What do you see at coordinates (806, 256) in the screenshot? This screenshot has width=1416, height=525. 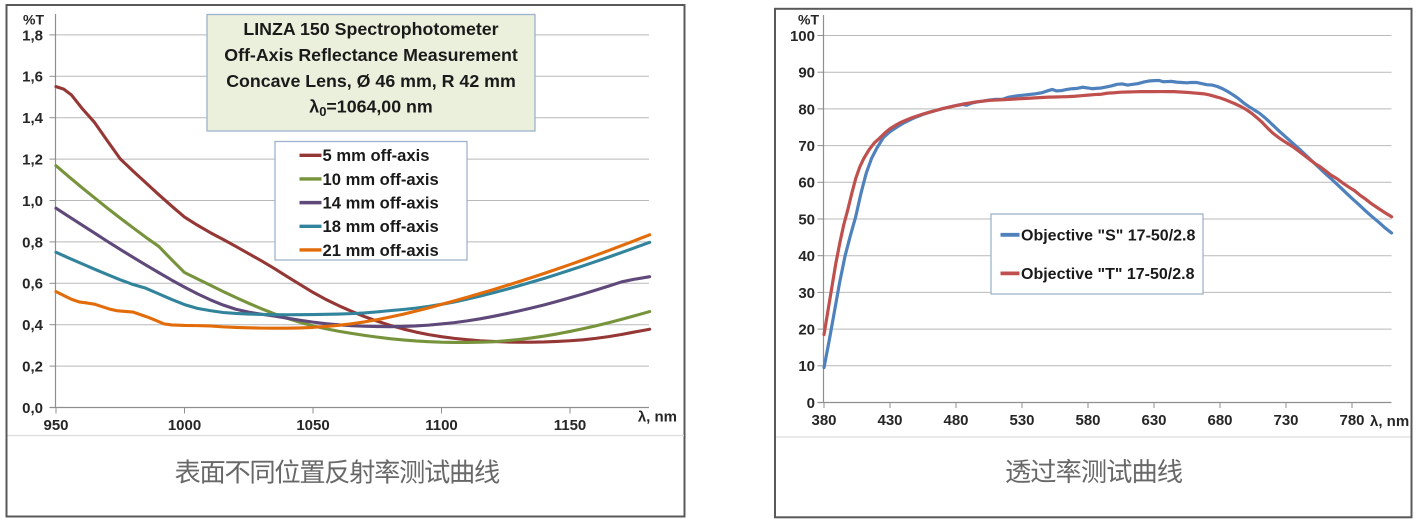 I see `svg-text: 40` at bounding box center [806, 256].